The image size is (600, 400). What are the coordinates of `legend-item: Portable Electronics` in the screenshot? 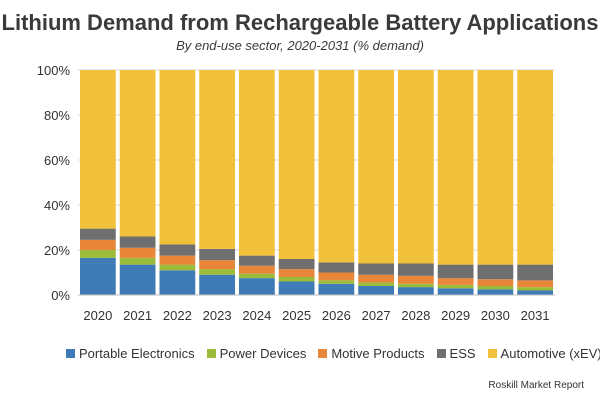 It's located at (130, 353).